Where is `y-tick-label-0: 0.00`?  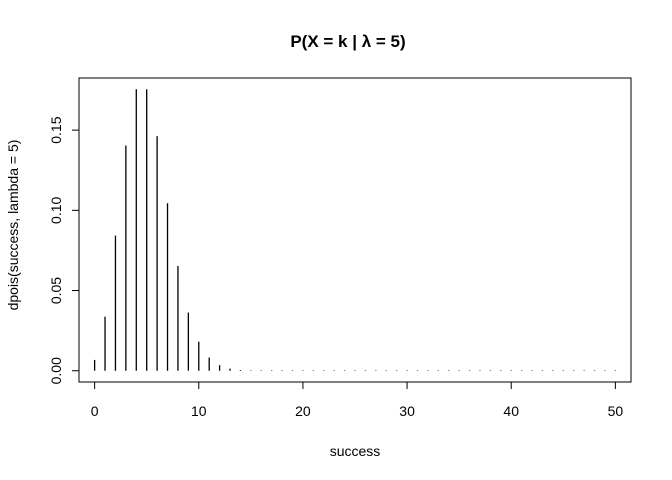
y-tick-label-0: 0.00 is located at coordinates (56, 370).